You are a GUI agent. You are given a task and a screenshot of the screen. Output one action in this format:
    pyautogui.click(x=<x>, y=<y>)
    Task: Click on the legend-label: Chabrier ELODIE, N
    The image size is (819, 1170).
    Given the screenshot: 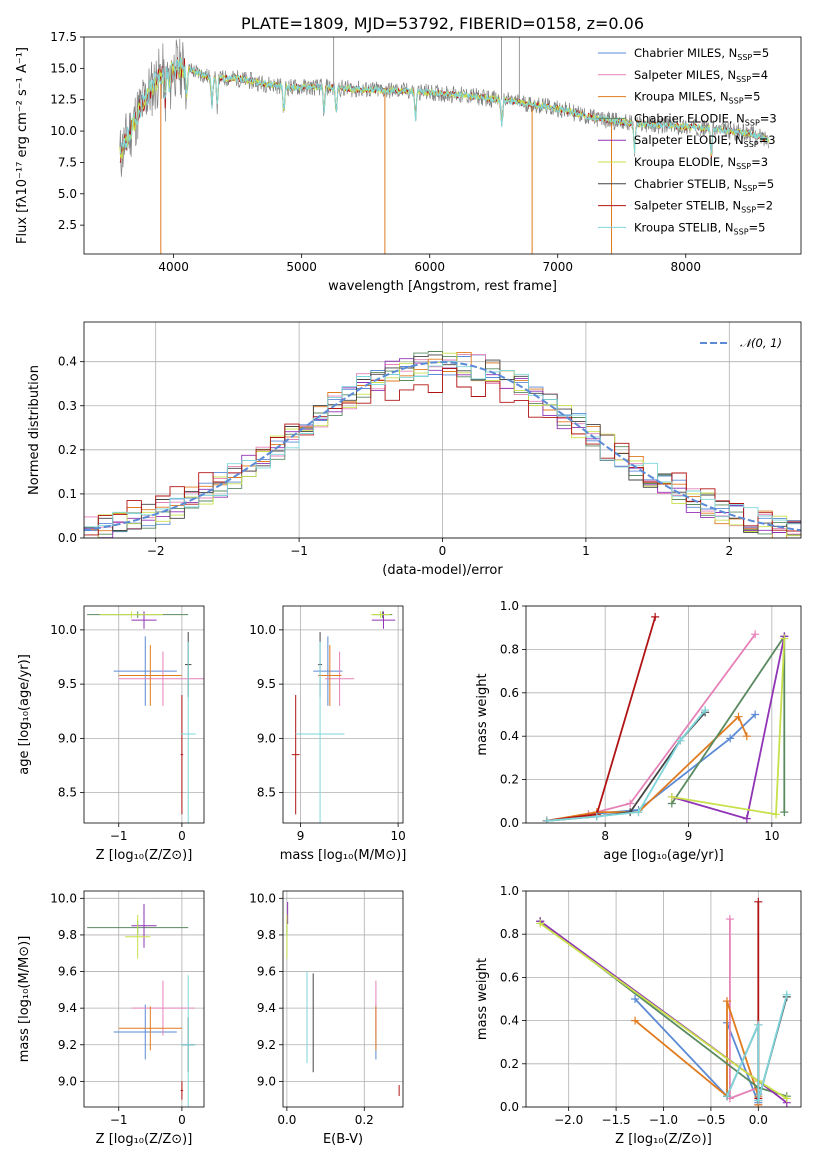 What is the action you would take?
    pyautogui.click(x=689, y=118)
    